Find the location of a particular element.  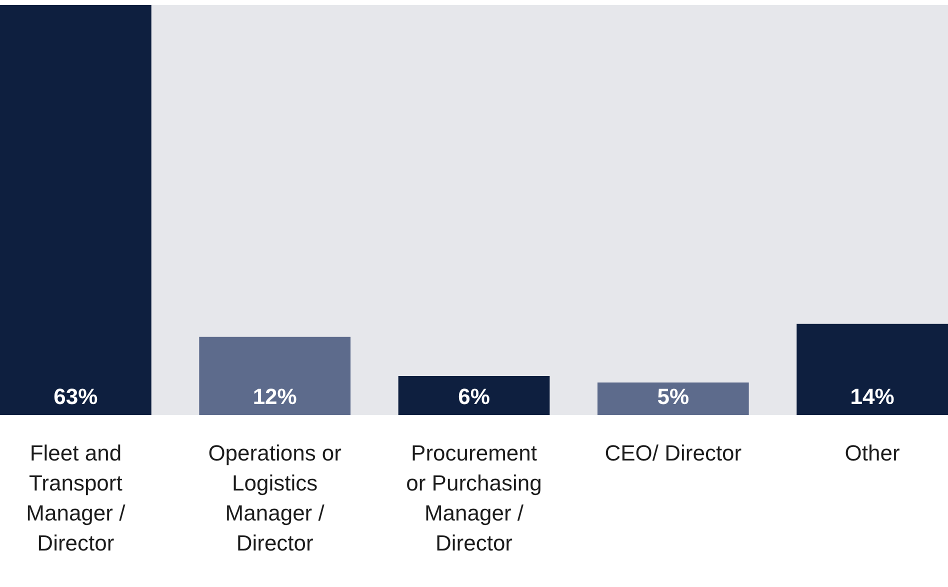

data-label: 14% is located at coordinates (872, 396).